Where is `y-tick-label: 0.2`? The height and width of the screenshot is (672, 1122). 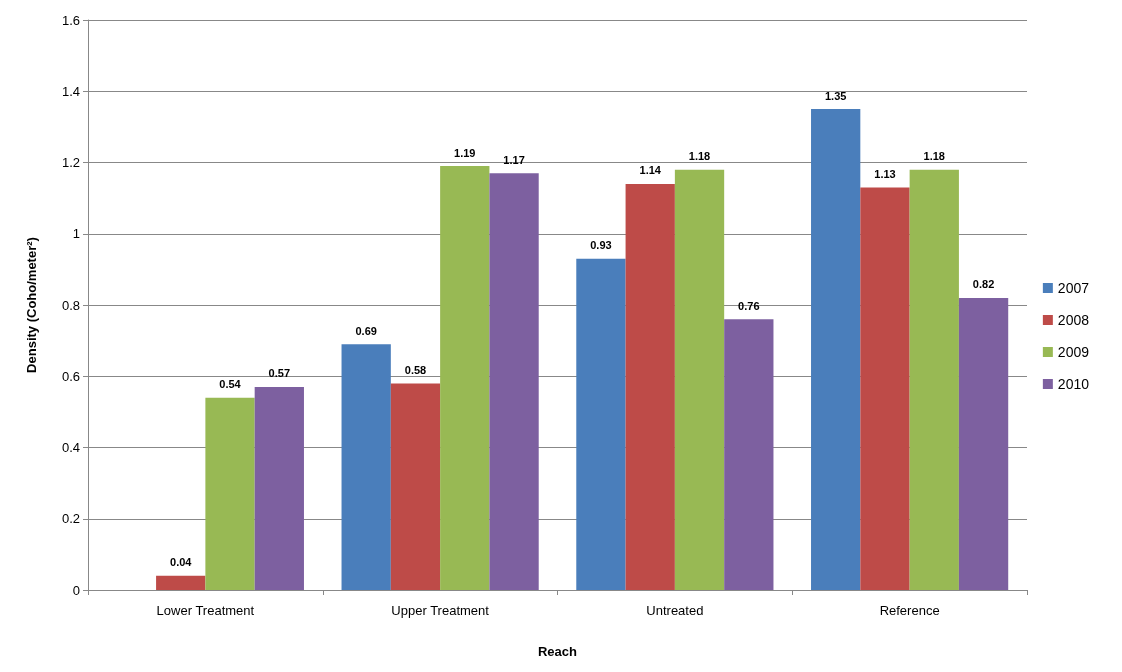 y-tick-label: 0.2 is located at coordinates (70, 519).